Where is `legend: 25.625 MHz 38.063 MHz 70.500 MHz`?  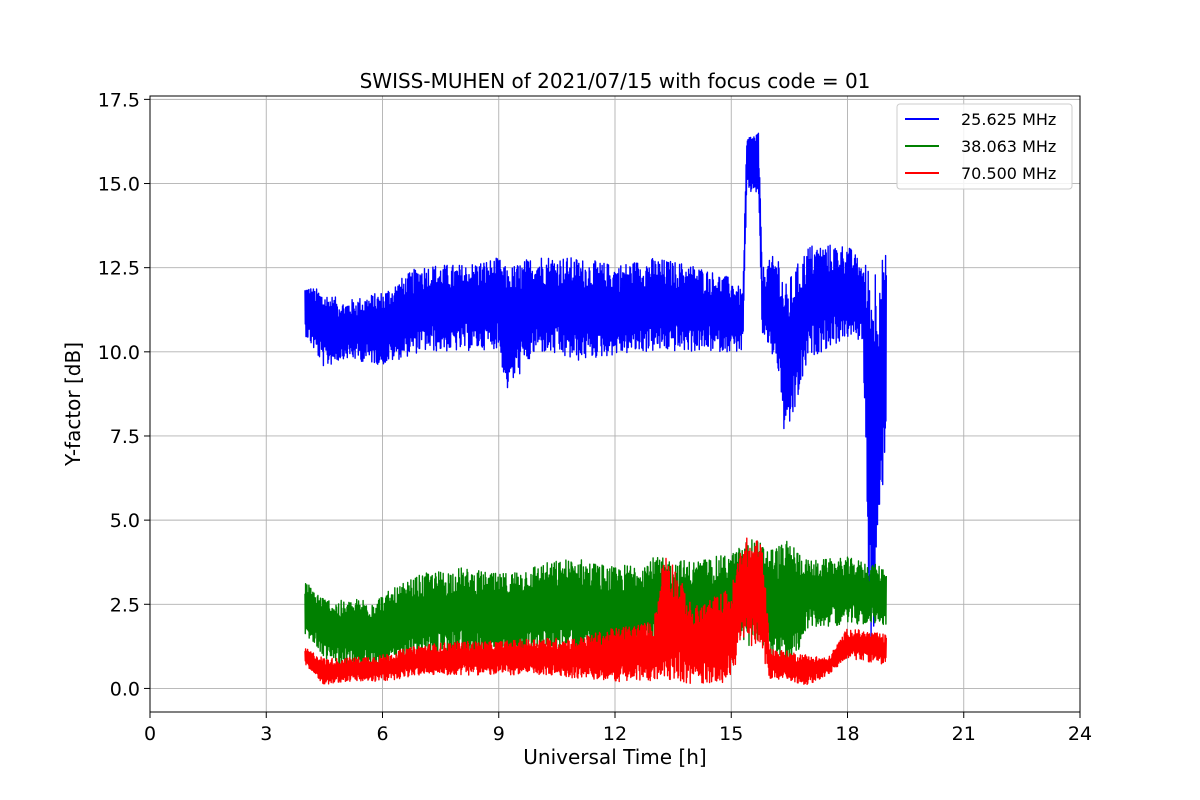 legend: 25.625 MHz 38.063 MHz 70.500 MHz is located at coordinates (984, 146).